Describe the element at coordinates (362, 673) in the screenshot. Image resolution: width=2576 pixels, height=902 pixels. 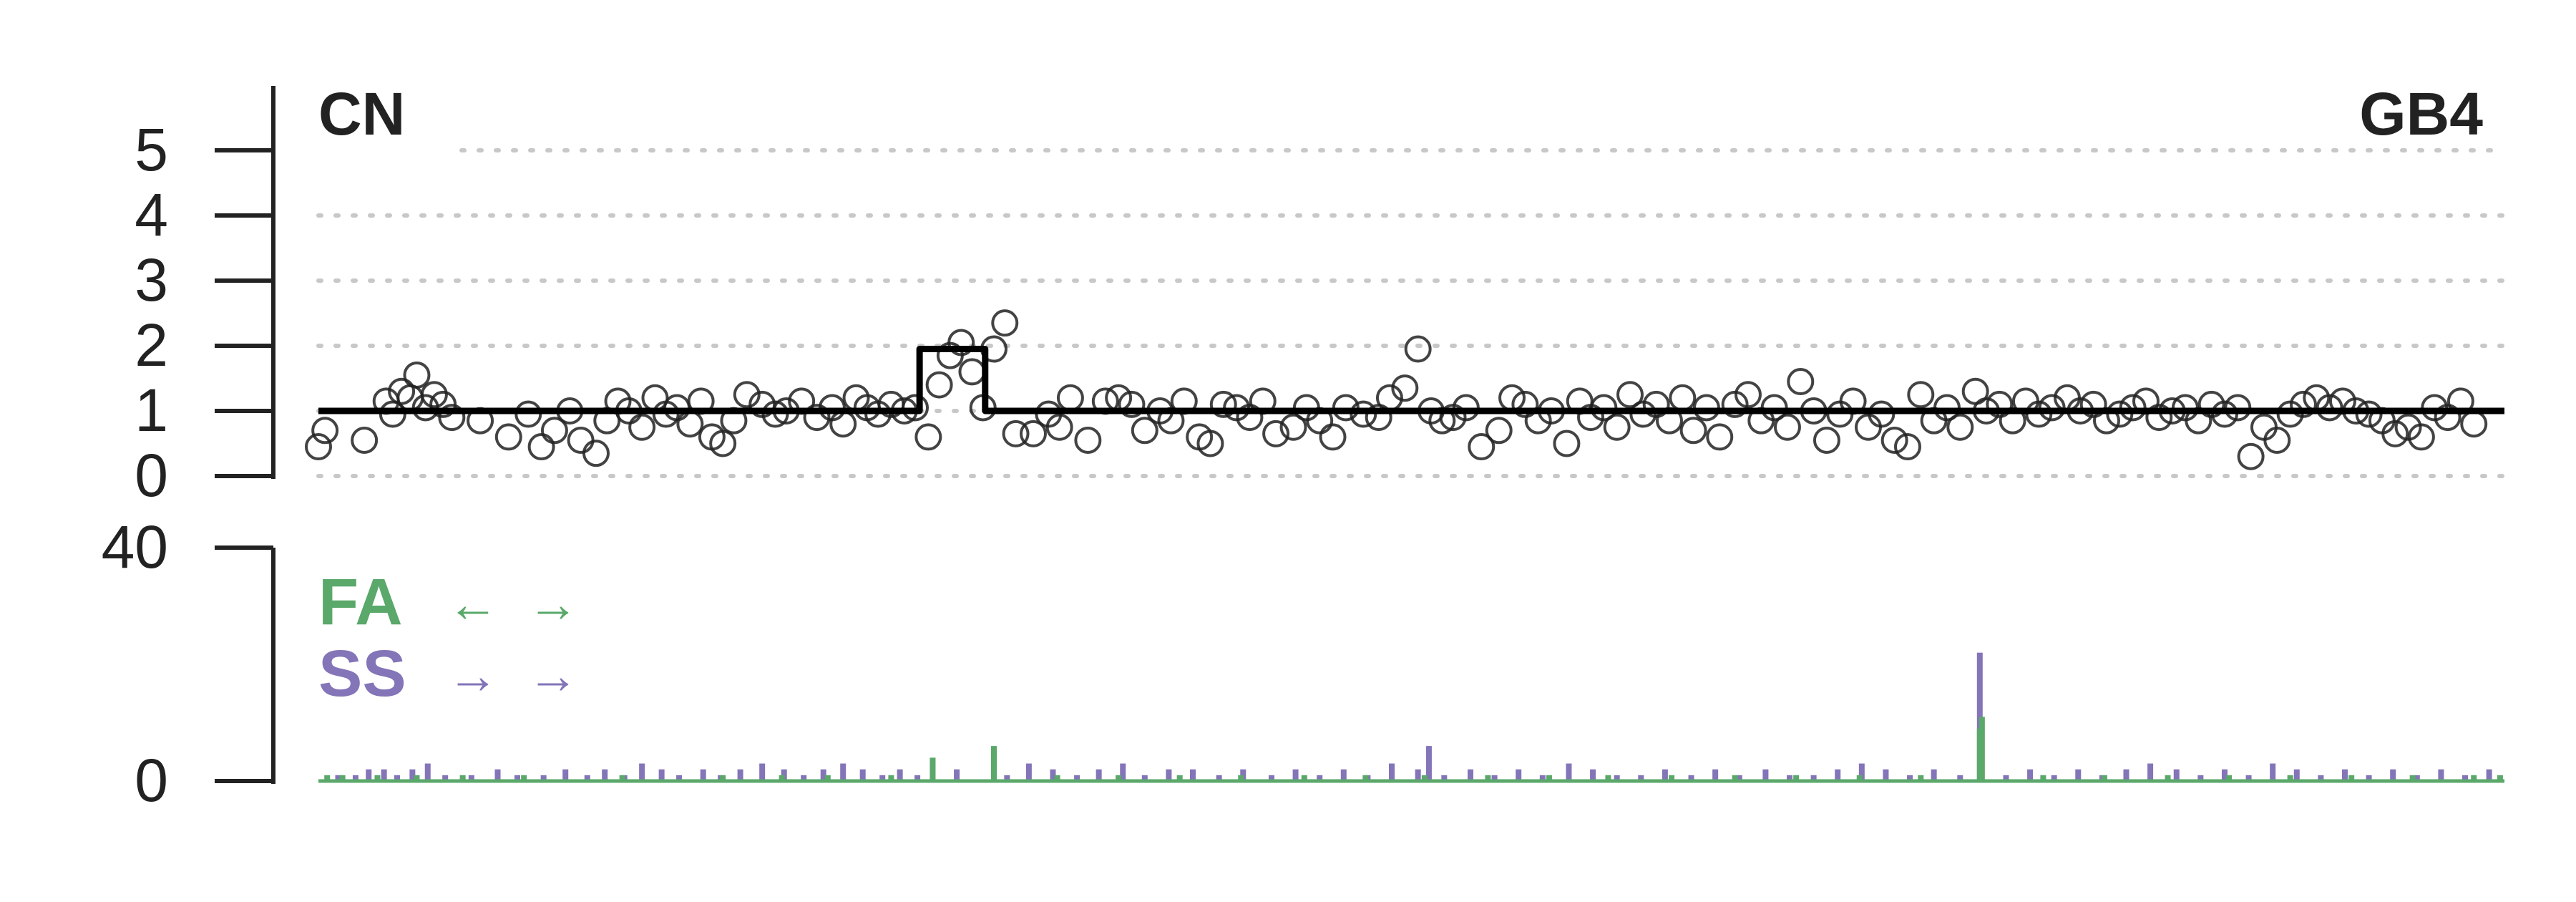
I see `legend-label-ss: SS` at that location.